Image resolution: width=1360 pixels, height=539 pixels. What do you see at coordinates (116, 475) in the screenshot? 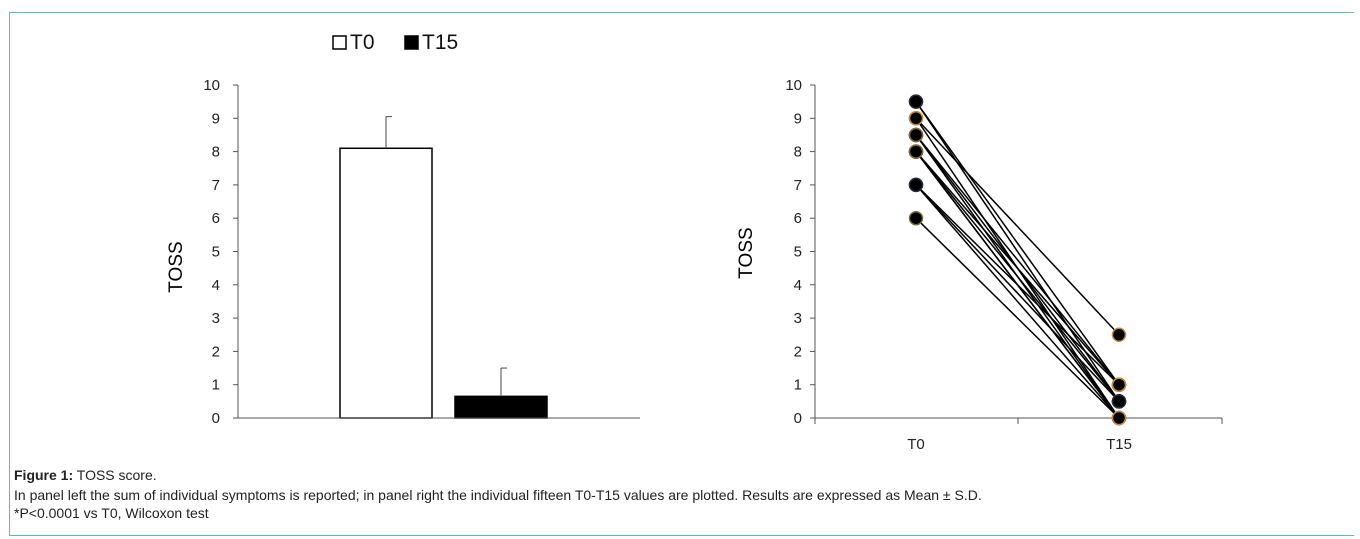
I see `caption-title: TOSS score.` at bounding box center [116, 475].